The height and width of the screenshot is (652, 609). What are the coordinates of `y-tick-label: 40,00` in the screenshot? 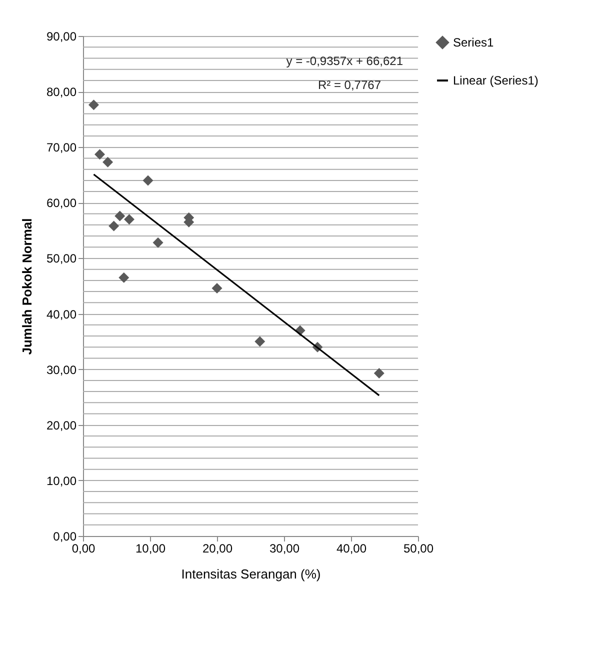 It's located at (61, 314).